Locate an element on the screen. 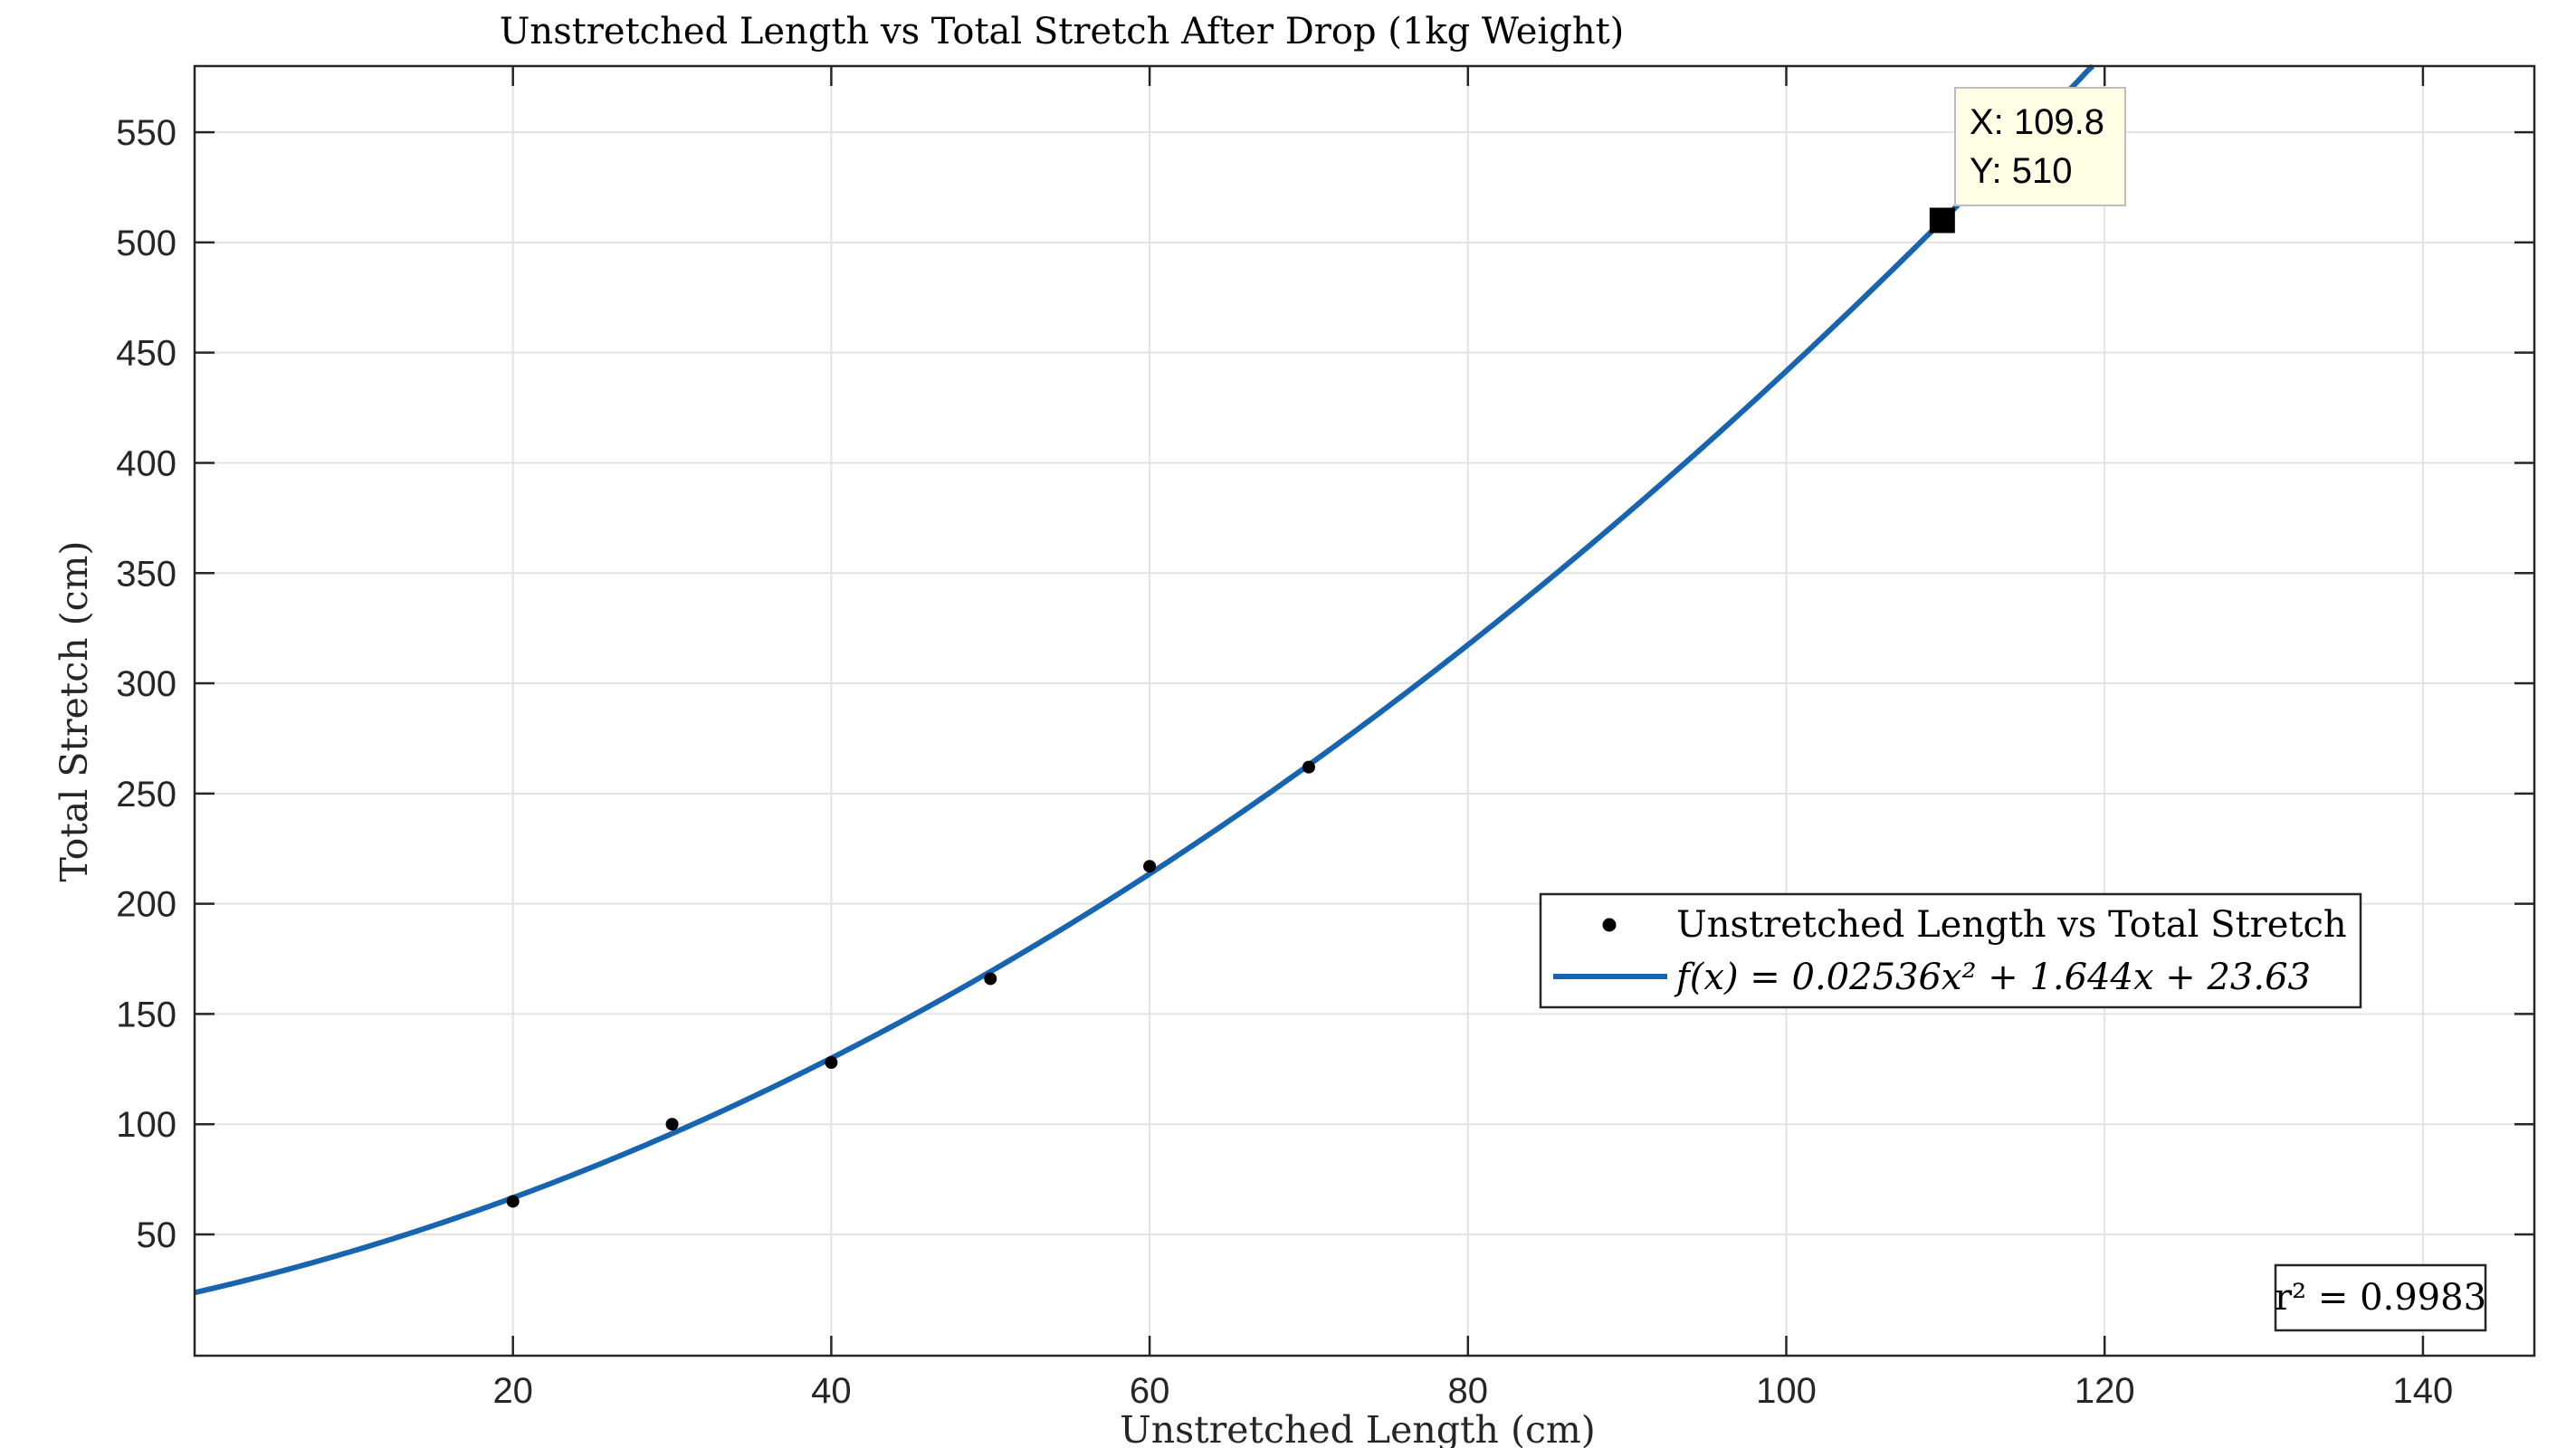  legend-label-fit: f(x) = 0.02536x² + 1.644x + 23.63 is located at coordinates (1993, 978).